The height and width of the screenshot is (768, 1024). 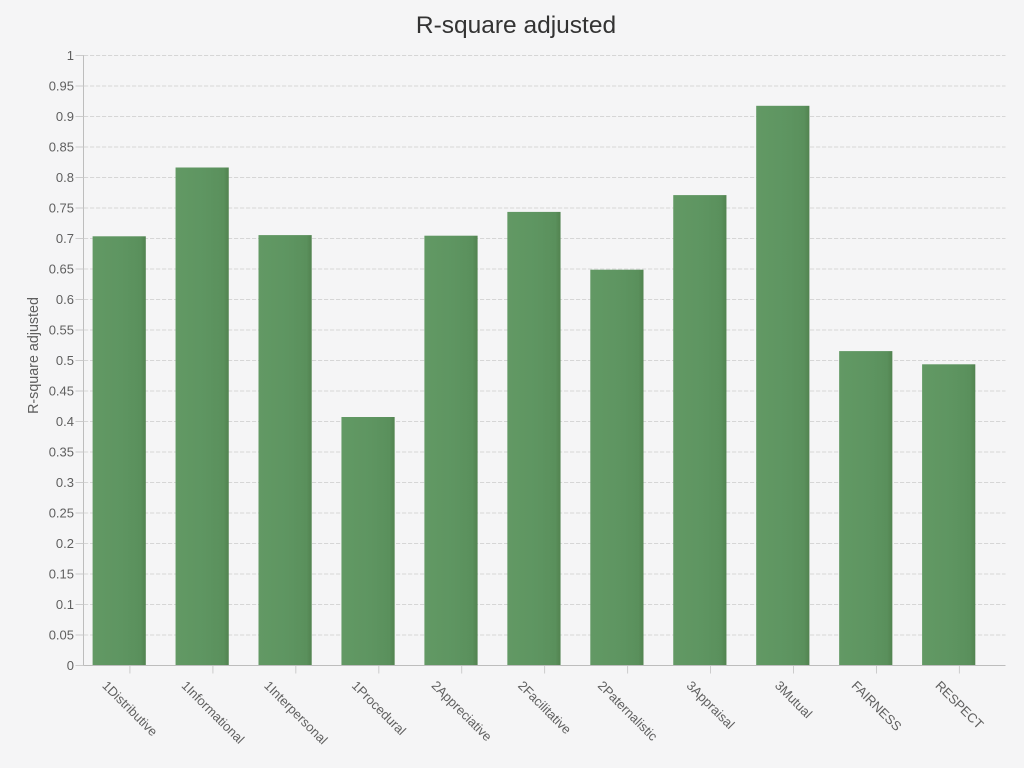 I want to click on svg-text: 0.35, so click(x=61, y=452).